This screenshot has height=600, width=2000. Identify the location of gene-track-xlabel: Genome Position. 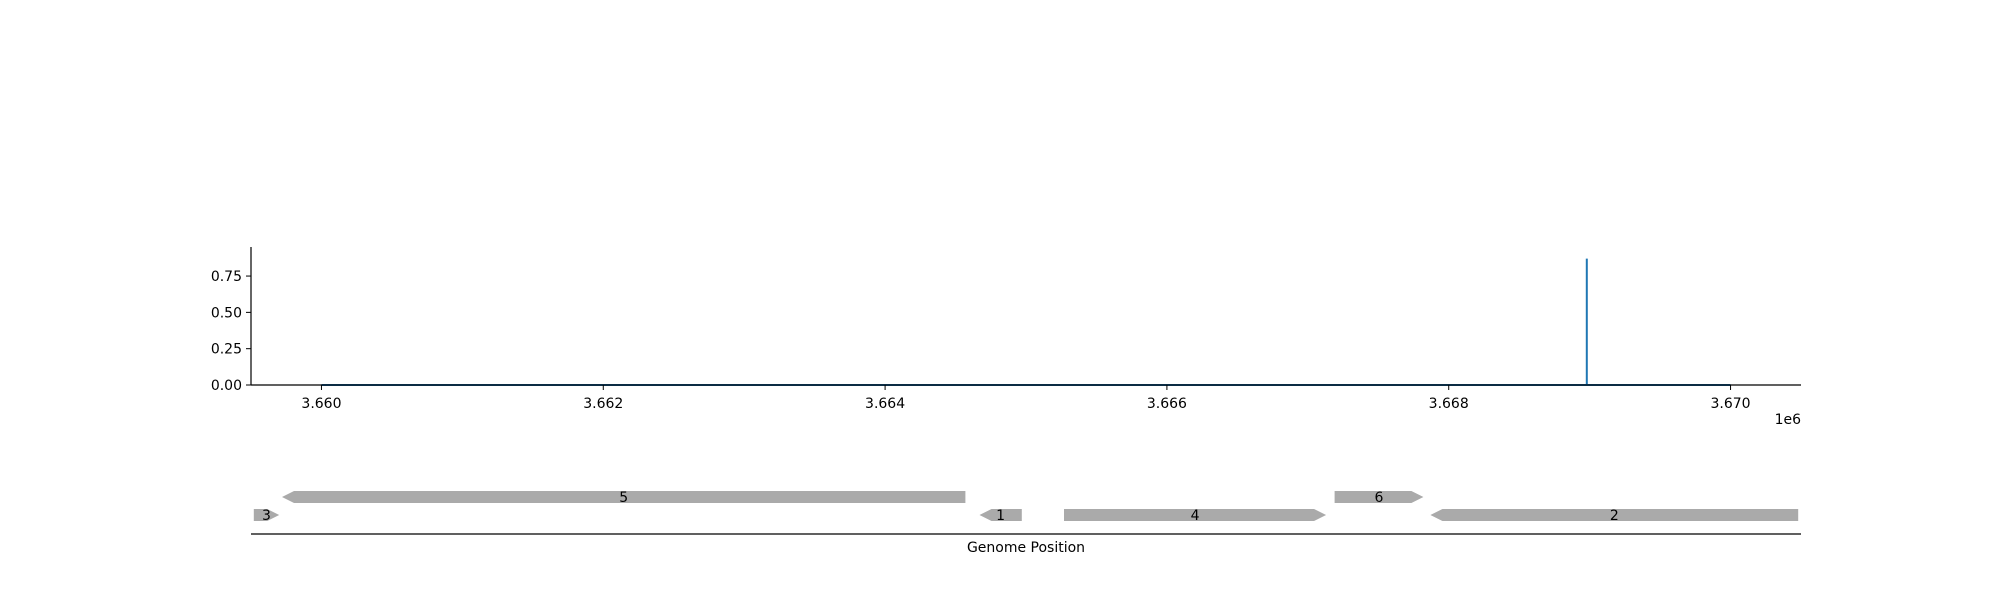
(1026, 548).